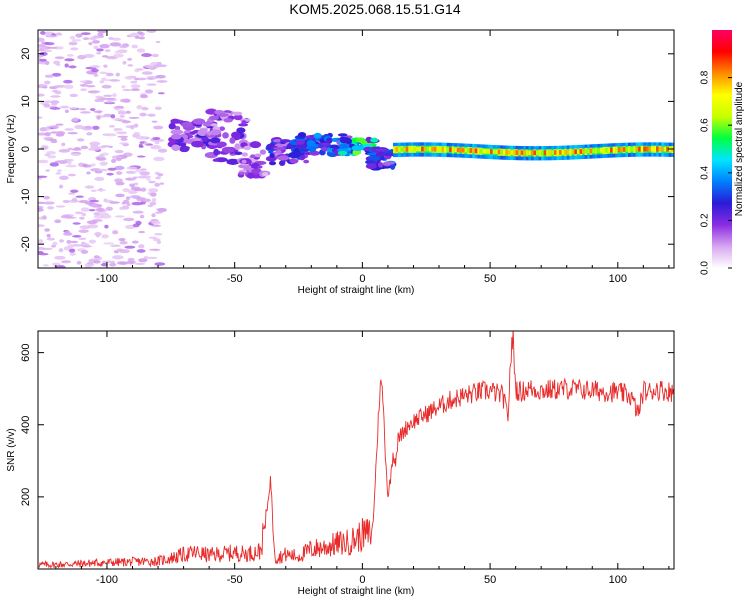  Describe the element at coordinates (618, 279) in the screenshot. I see `heatmap-x-tick-label: 100` at that location.